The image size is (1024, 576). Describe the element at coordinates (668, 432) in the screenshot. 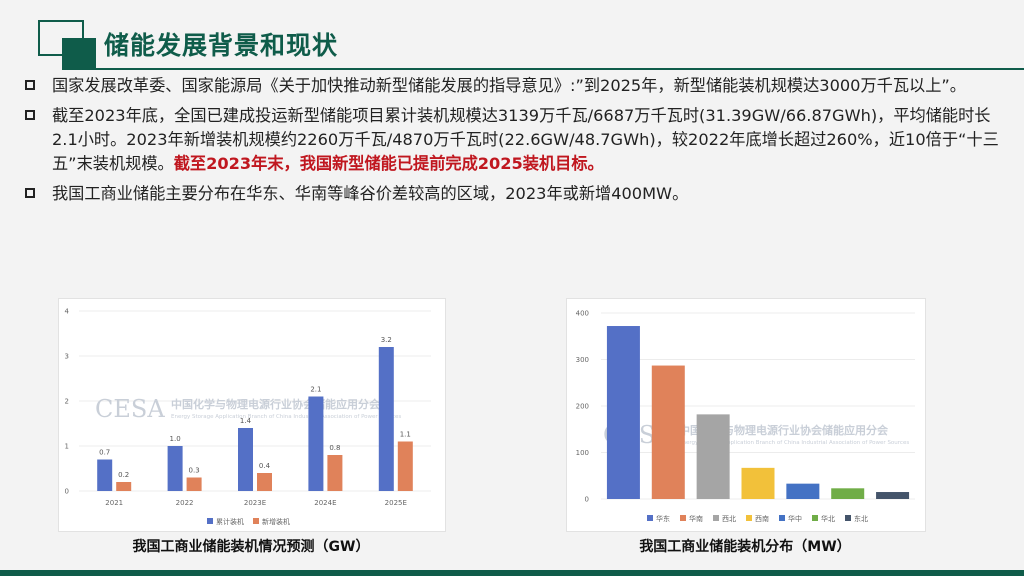

I see `bar-华南` at that location.